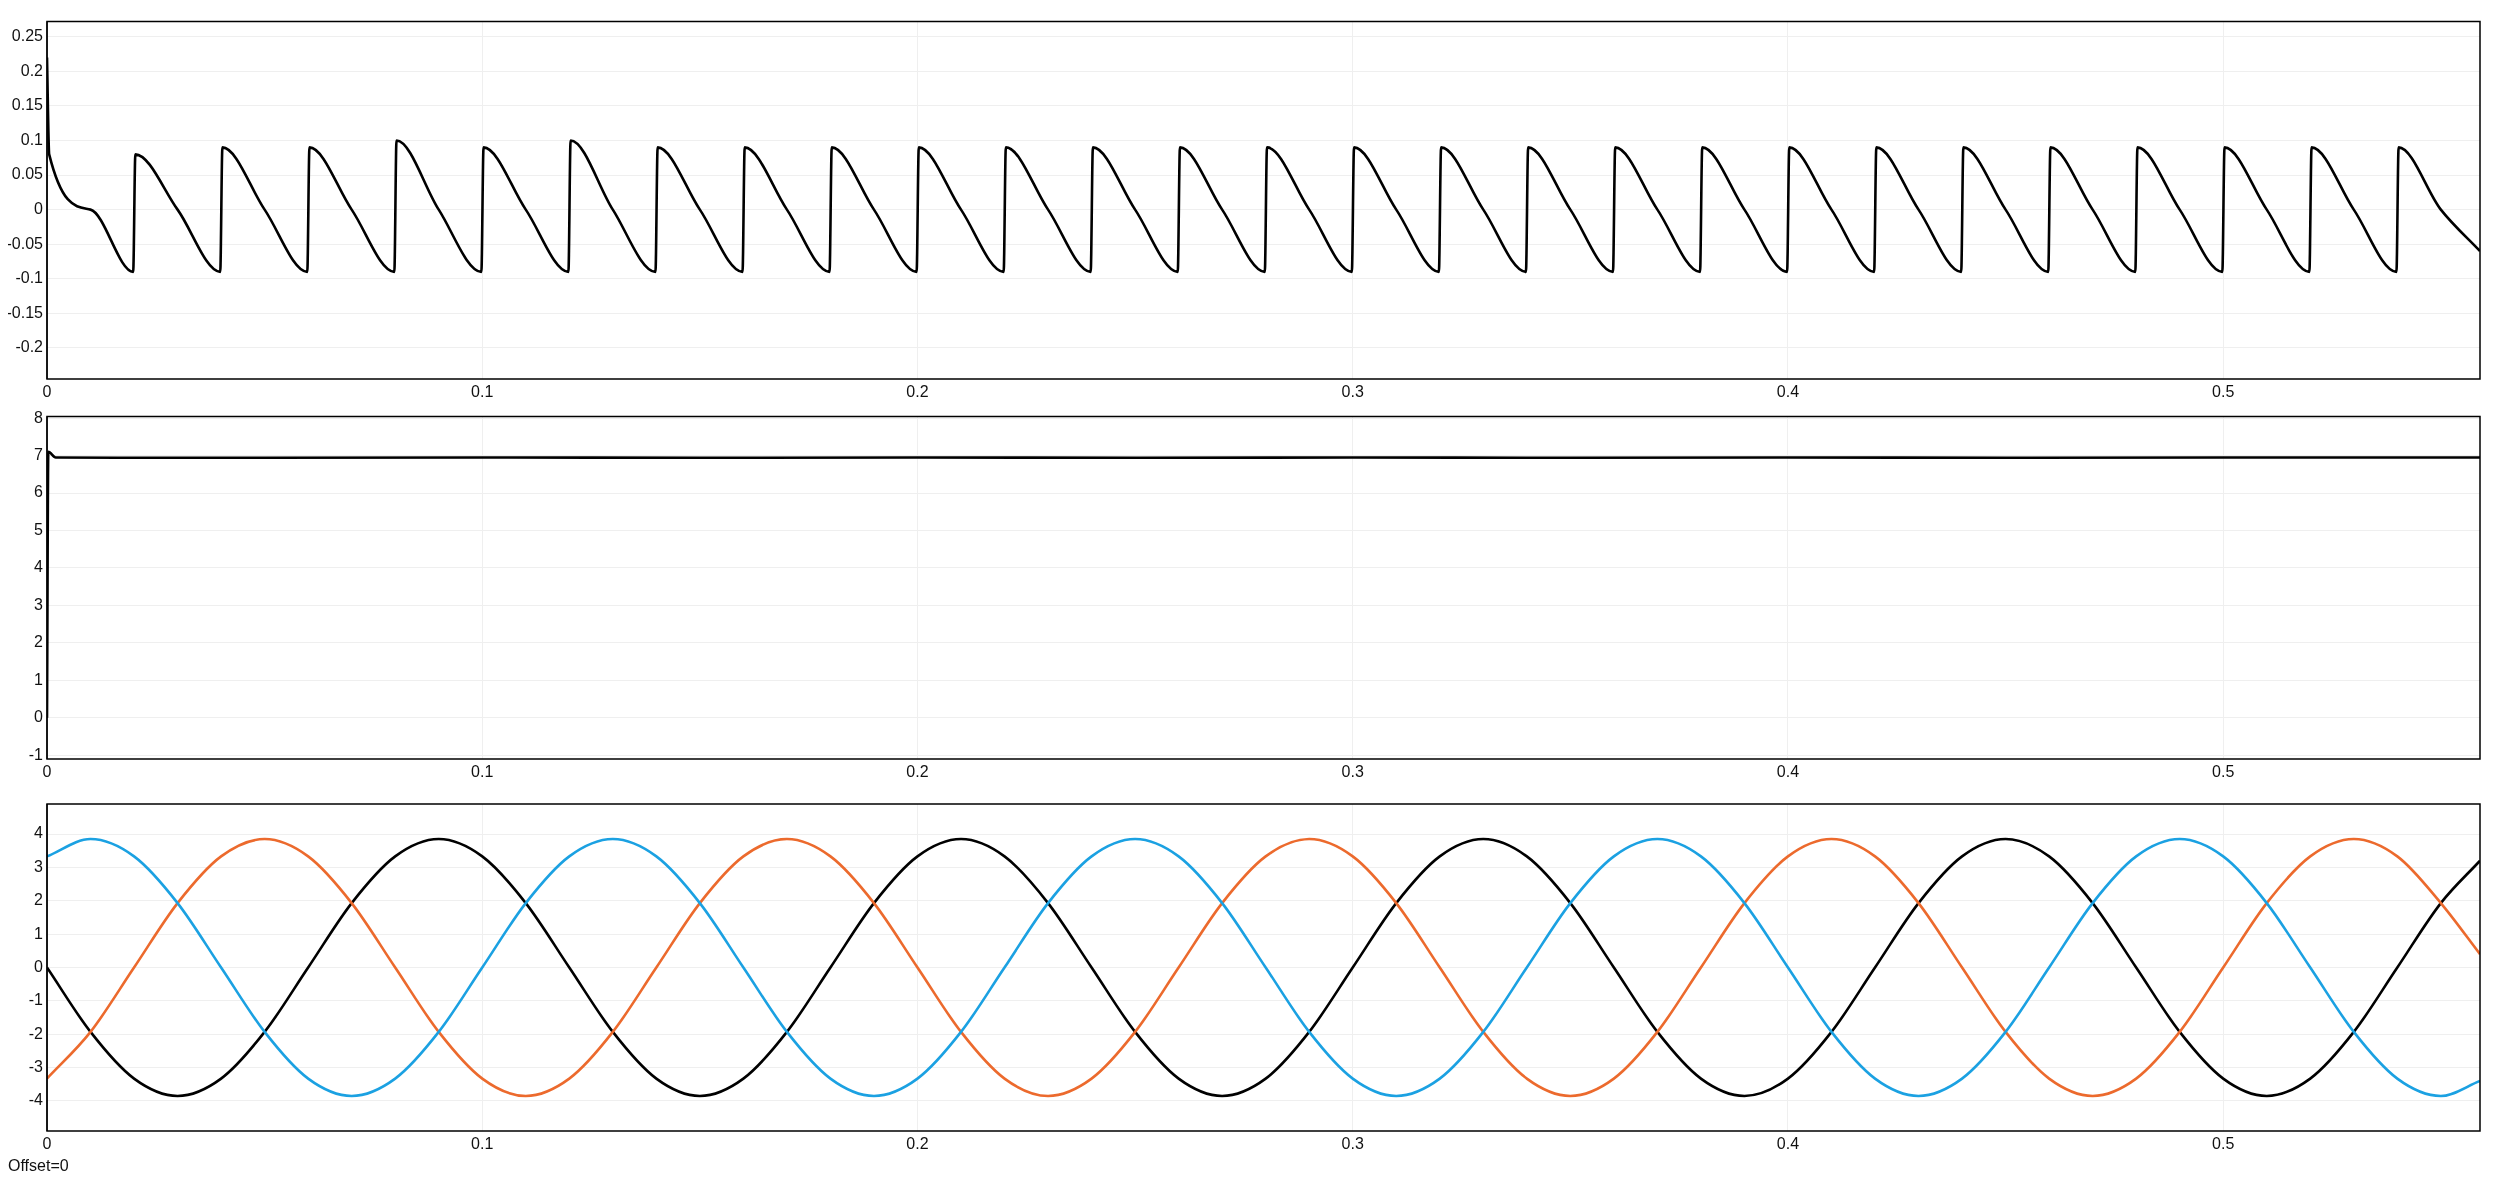 The height and width of the screenshot is (1186, 2500). Describe the element at coordinates (25, 312) in the screenshot. I see `y-tick-label: -0.15` at that location.